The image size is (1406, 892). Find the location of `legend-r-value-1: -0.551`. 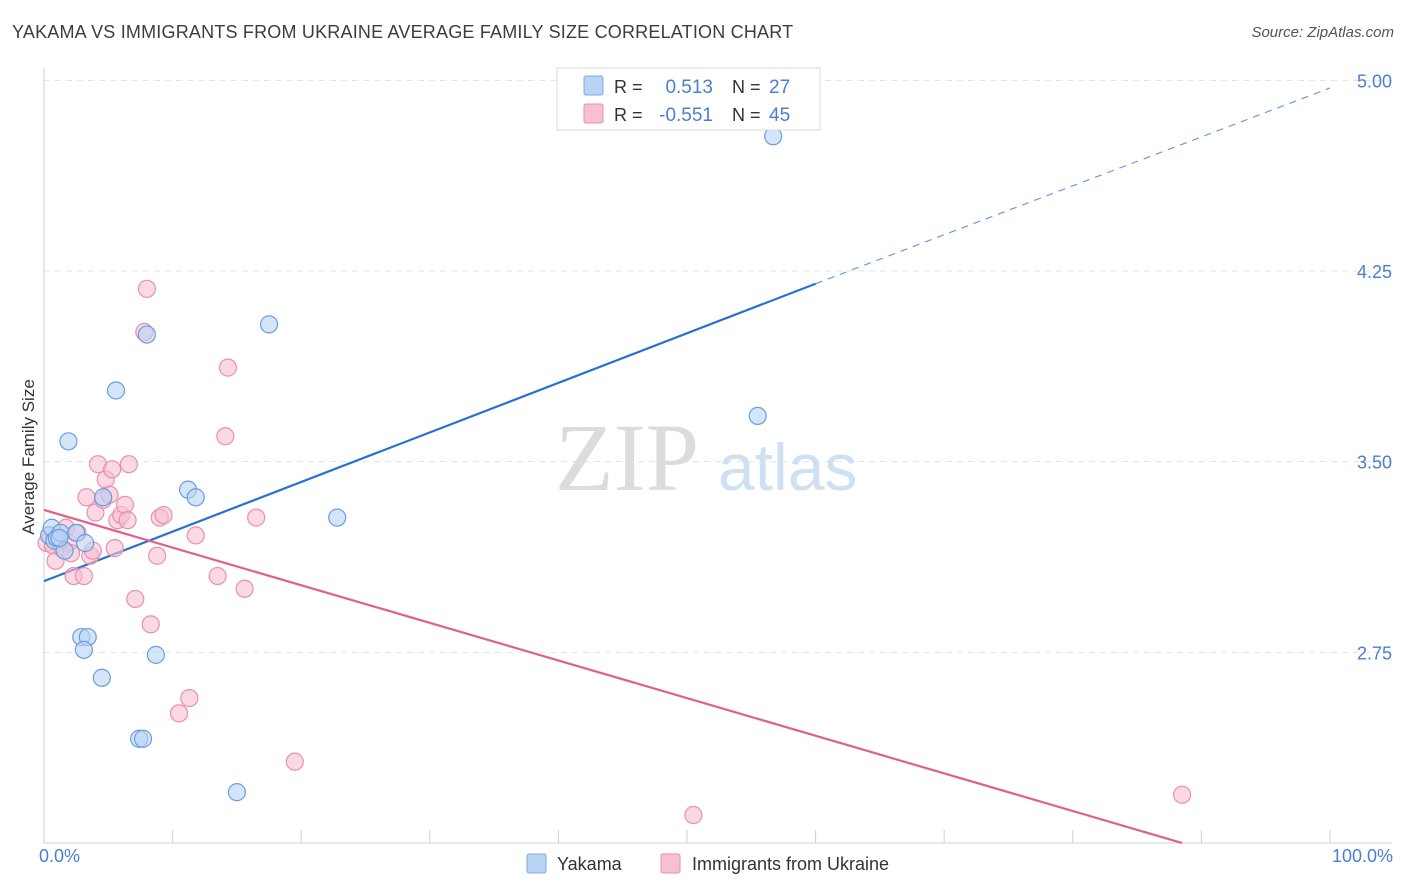

legend-r-value-1: -0.551 is located at coordinates (686, 115).